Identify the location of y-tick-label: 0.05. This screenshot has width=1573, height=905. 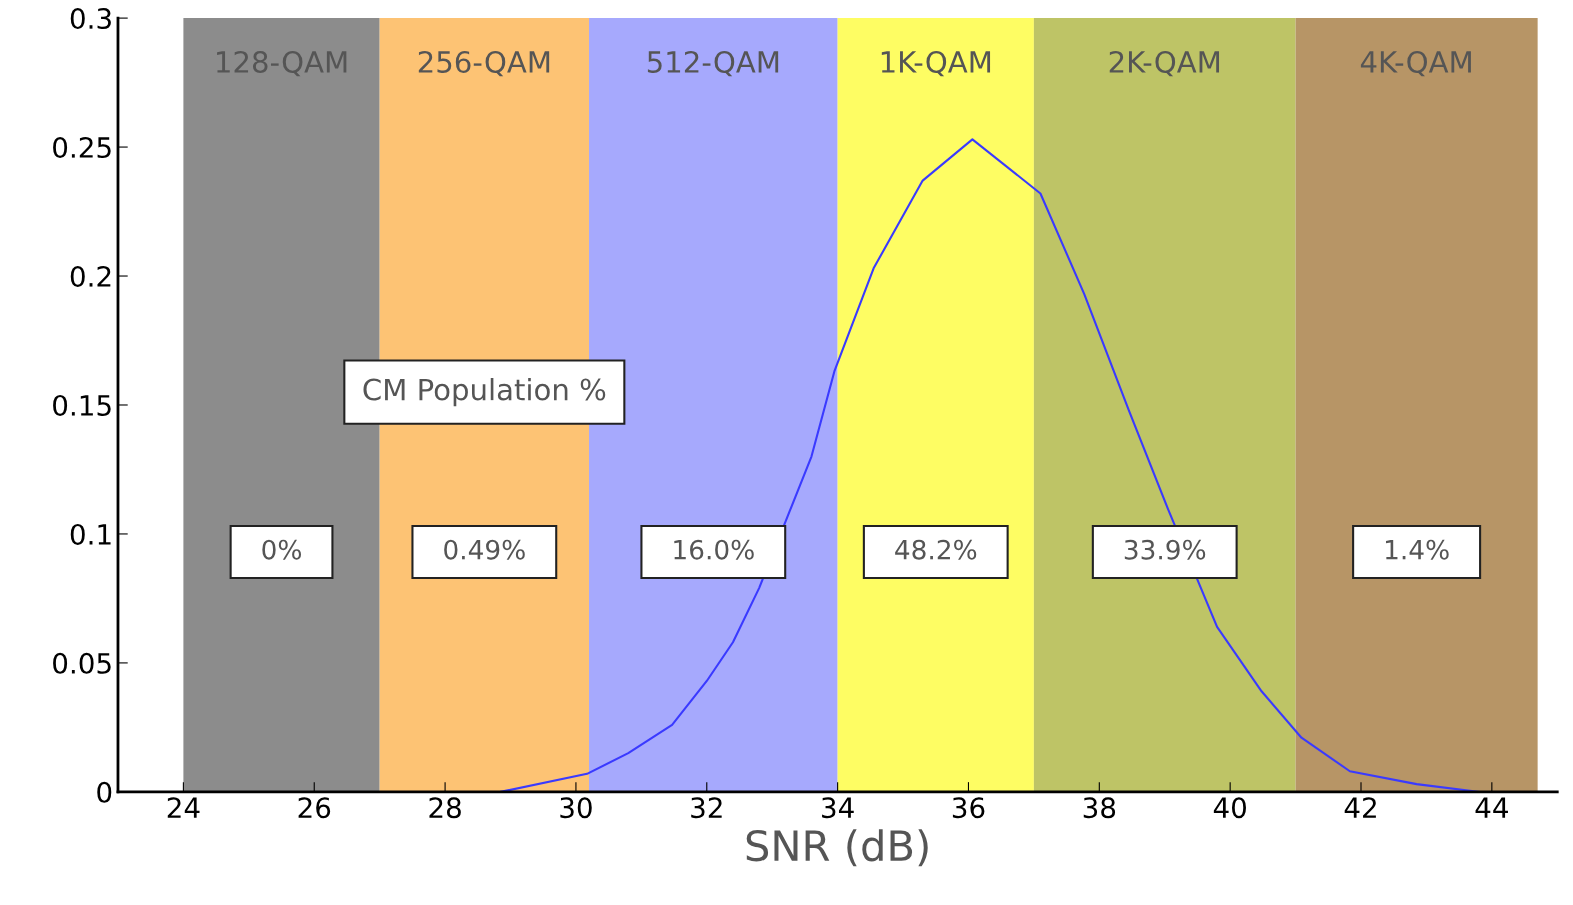
(82, 663).